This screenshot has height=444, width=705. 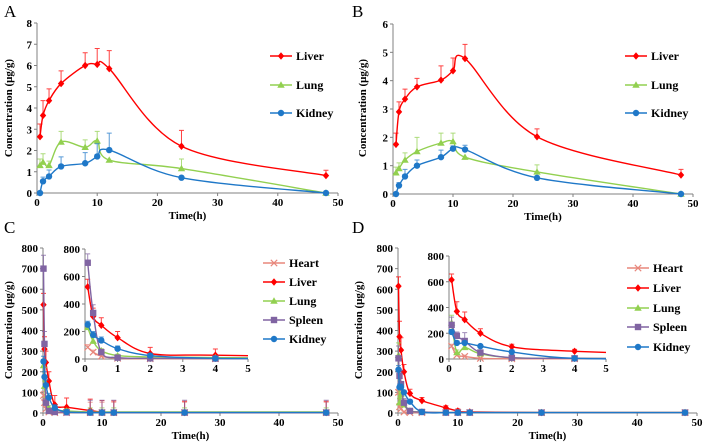 I want to click on series-spleen, so click(x=166, y=307).